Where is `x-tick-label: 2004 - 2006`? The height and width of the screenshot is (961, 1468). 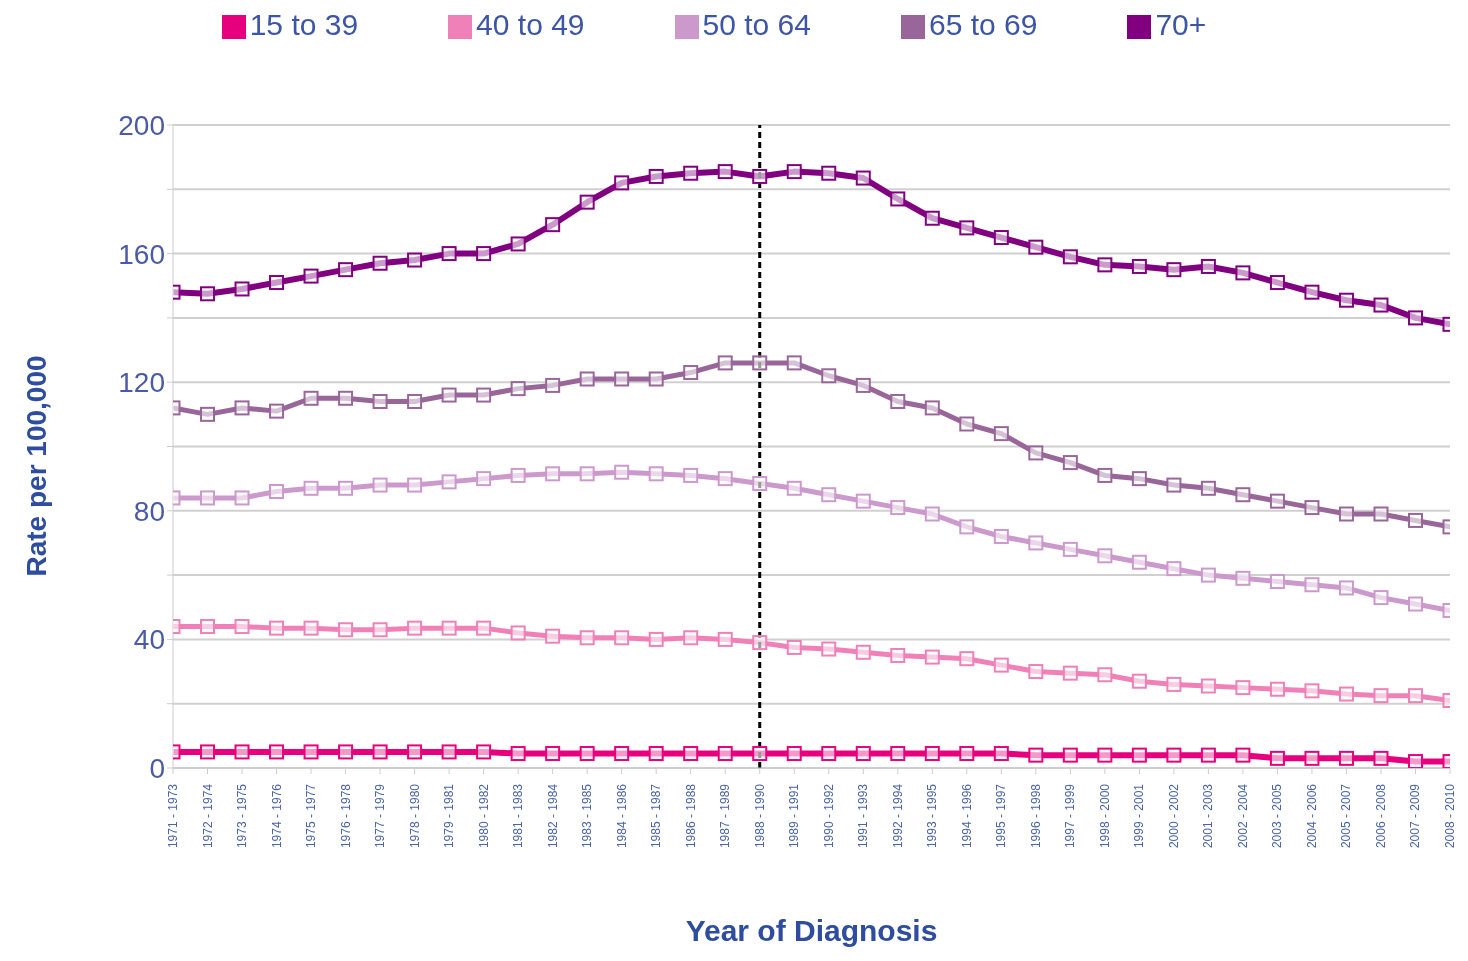 x-tick-label: 2004 - 2006 is located at coordinates (1311, 816).